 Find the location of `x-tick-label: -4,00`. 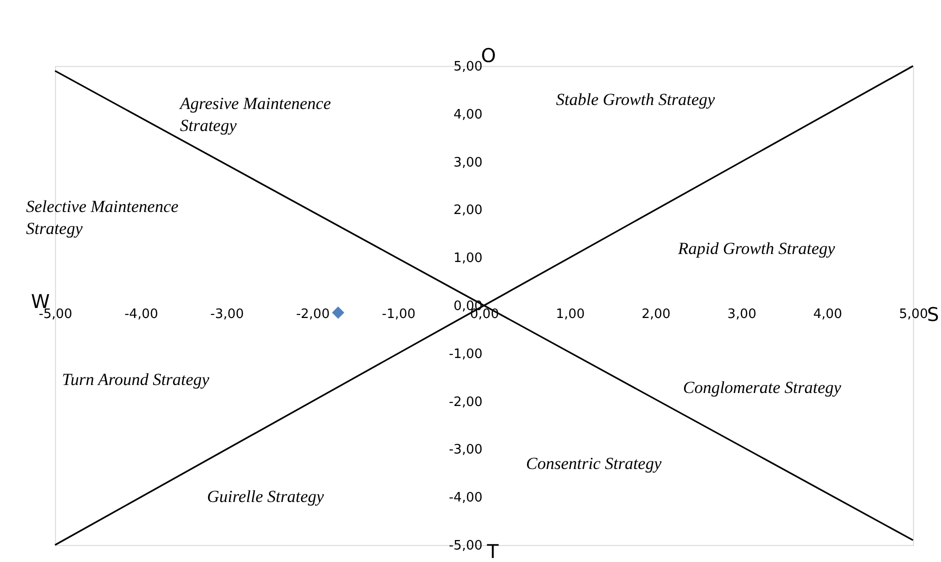

x-tick-label: -4,00 is located at coordinates (141, 314).